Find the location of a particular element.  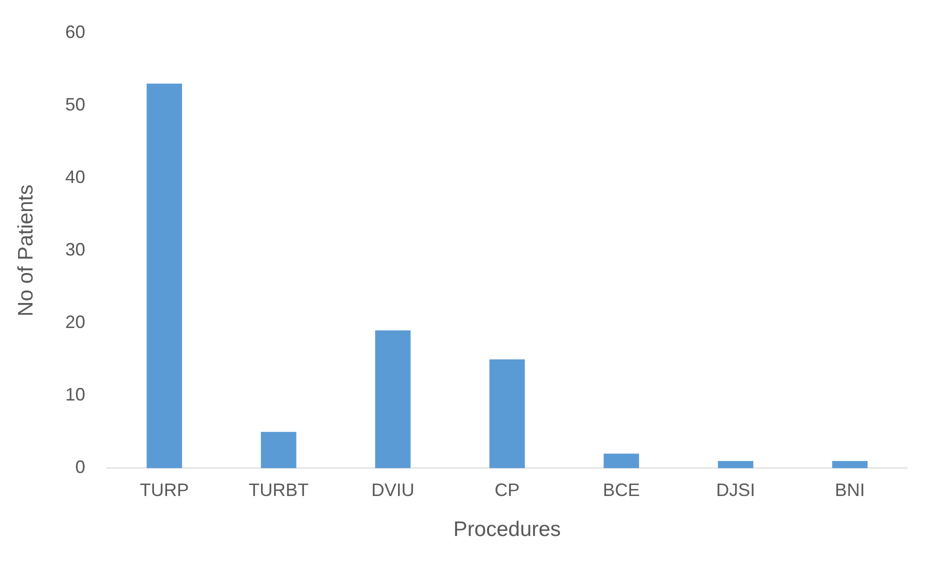

y-tick-label: 0 is located at coordinates (80, 467).